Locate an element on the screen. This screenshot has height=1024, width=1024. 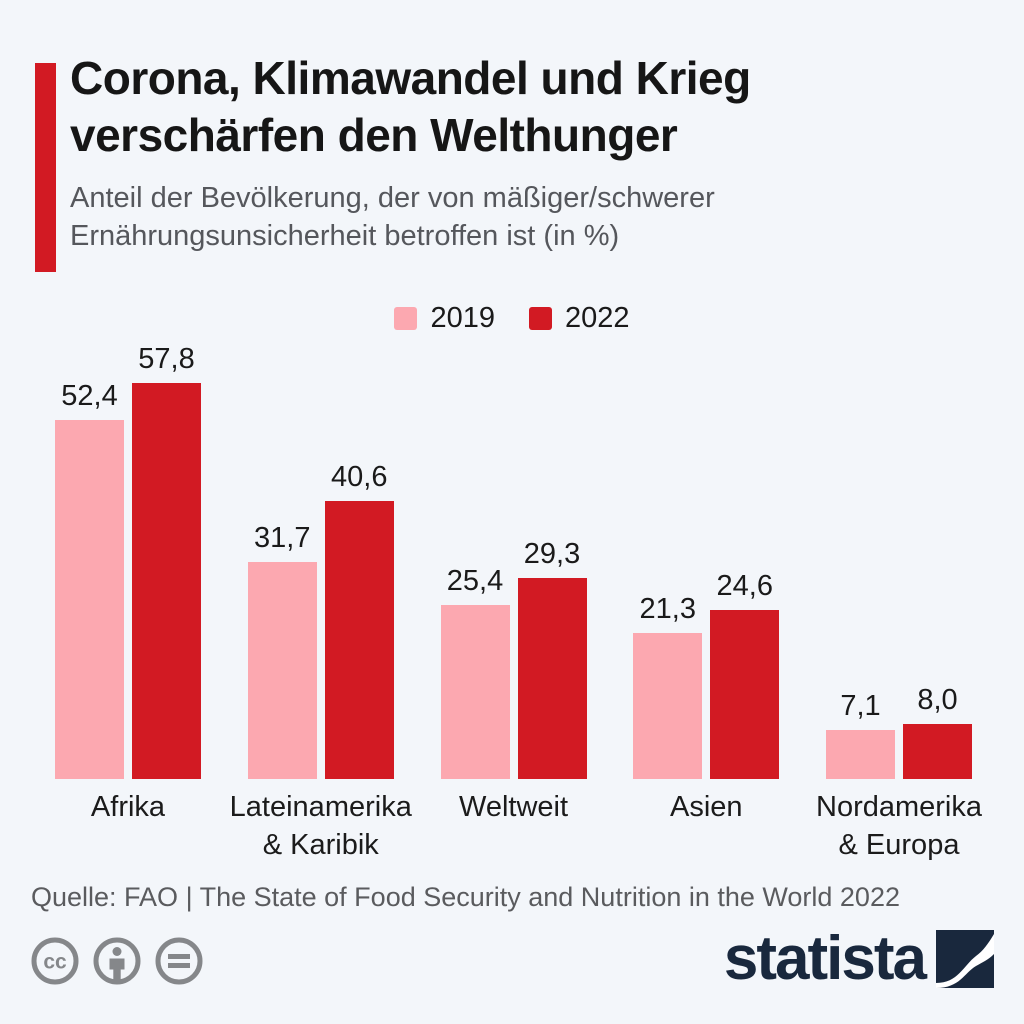
title-accent-bar is located at coordinates (45, 167).